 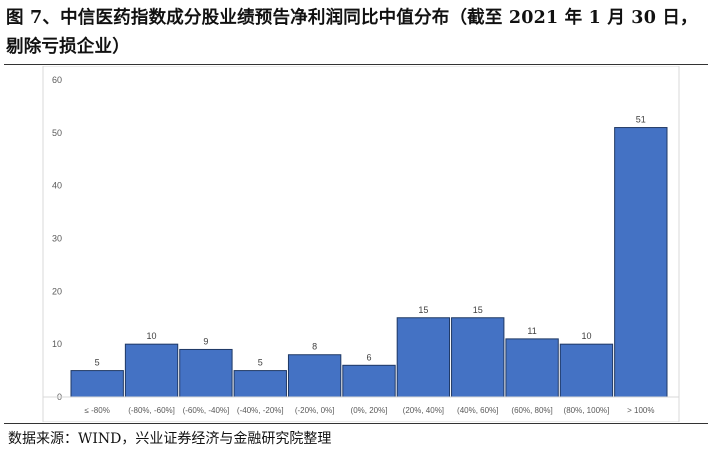 What do you see at coordinates (477, 410) in the screenshot?
I see `x-tick-label: (40%, 60%]` at bounding box center [477, 410].